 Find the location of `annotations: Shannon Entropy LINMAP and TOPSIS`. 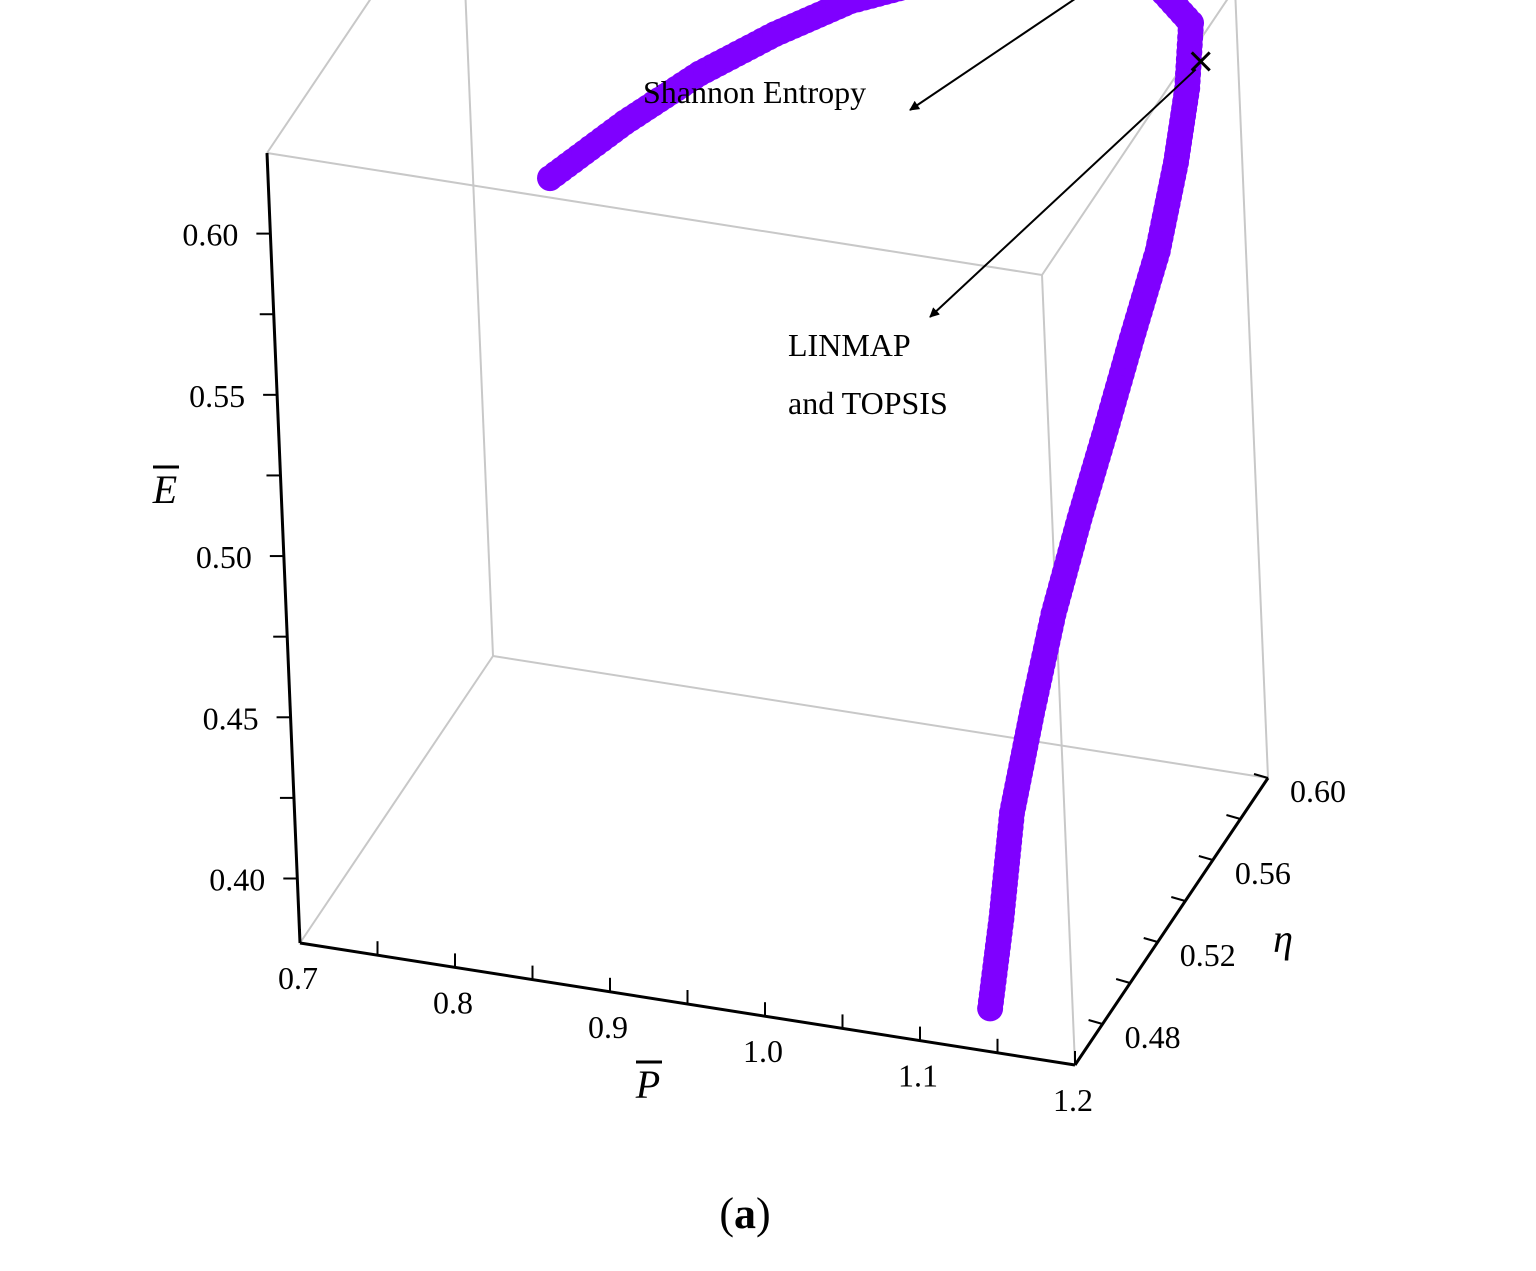

annotations: Shannon Entropy LINMAP and TOPSIS is located at coordinates (927, 210).